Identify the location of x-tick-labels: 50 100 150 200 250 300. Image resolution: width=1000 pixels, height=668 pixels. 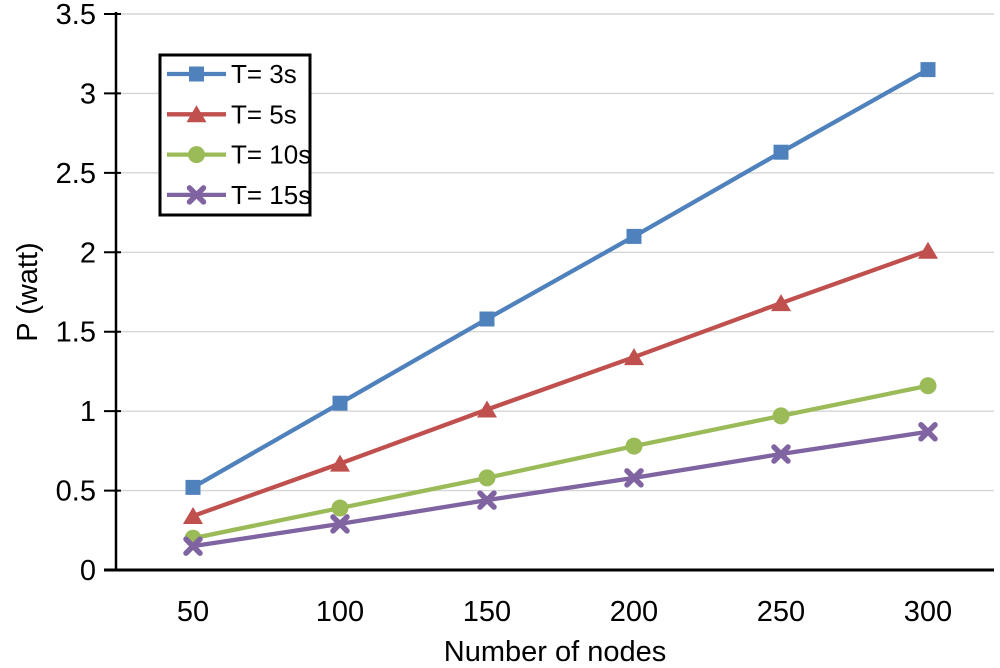
(564, 612).